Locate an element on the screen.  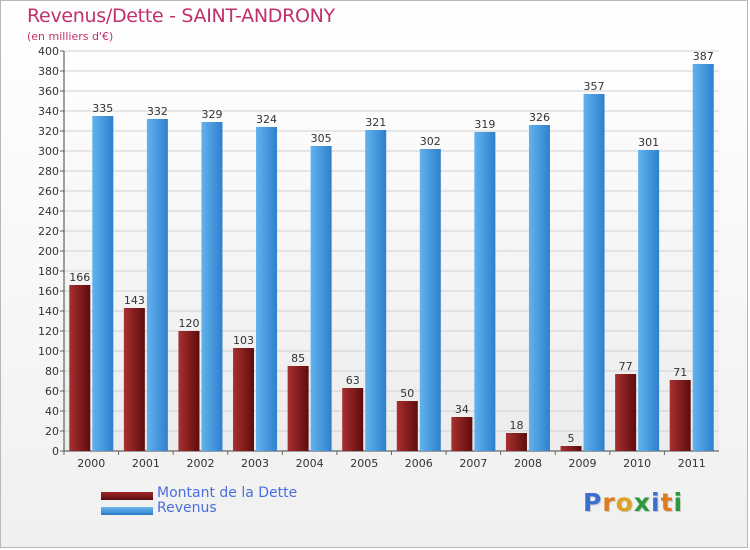
bar-dette-label: 77 is located at coordinates (626, 366).